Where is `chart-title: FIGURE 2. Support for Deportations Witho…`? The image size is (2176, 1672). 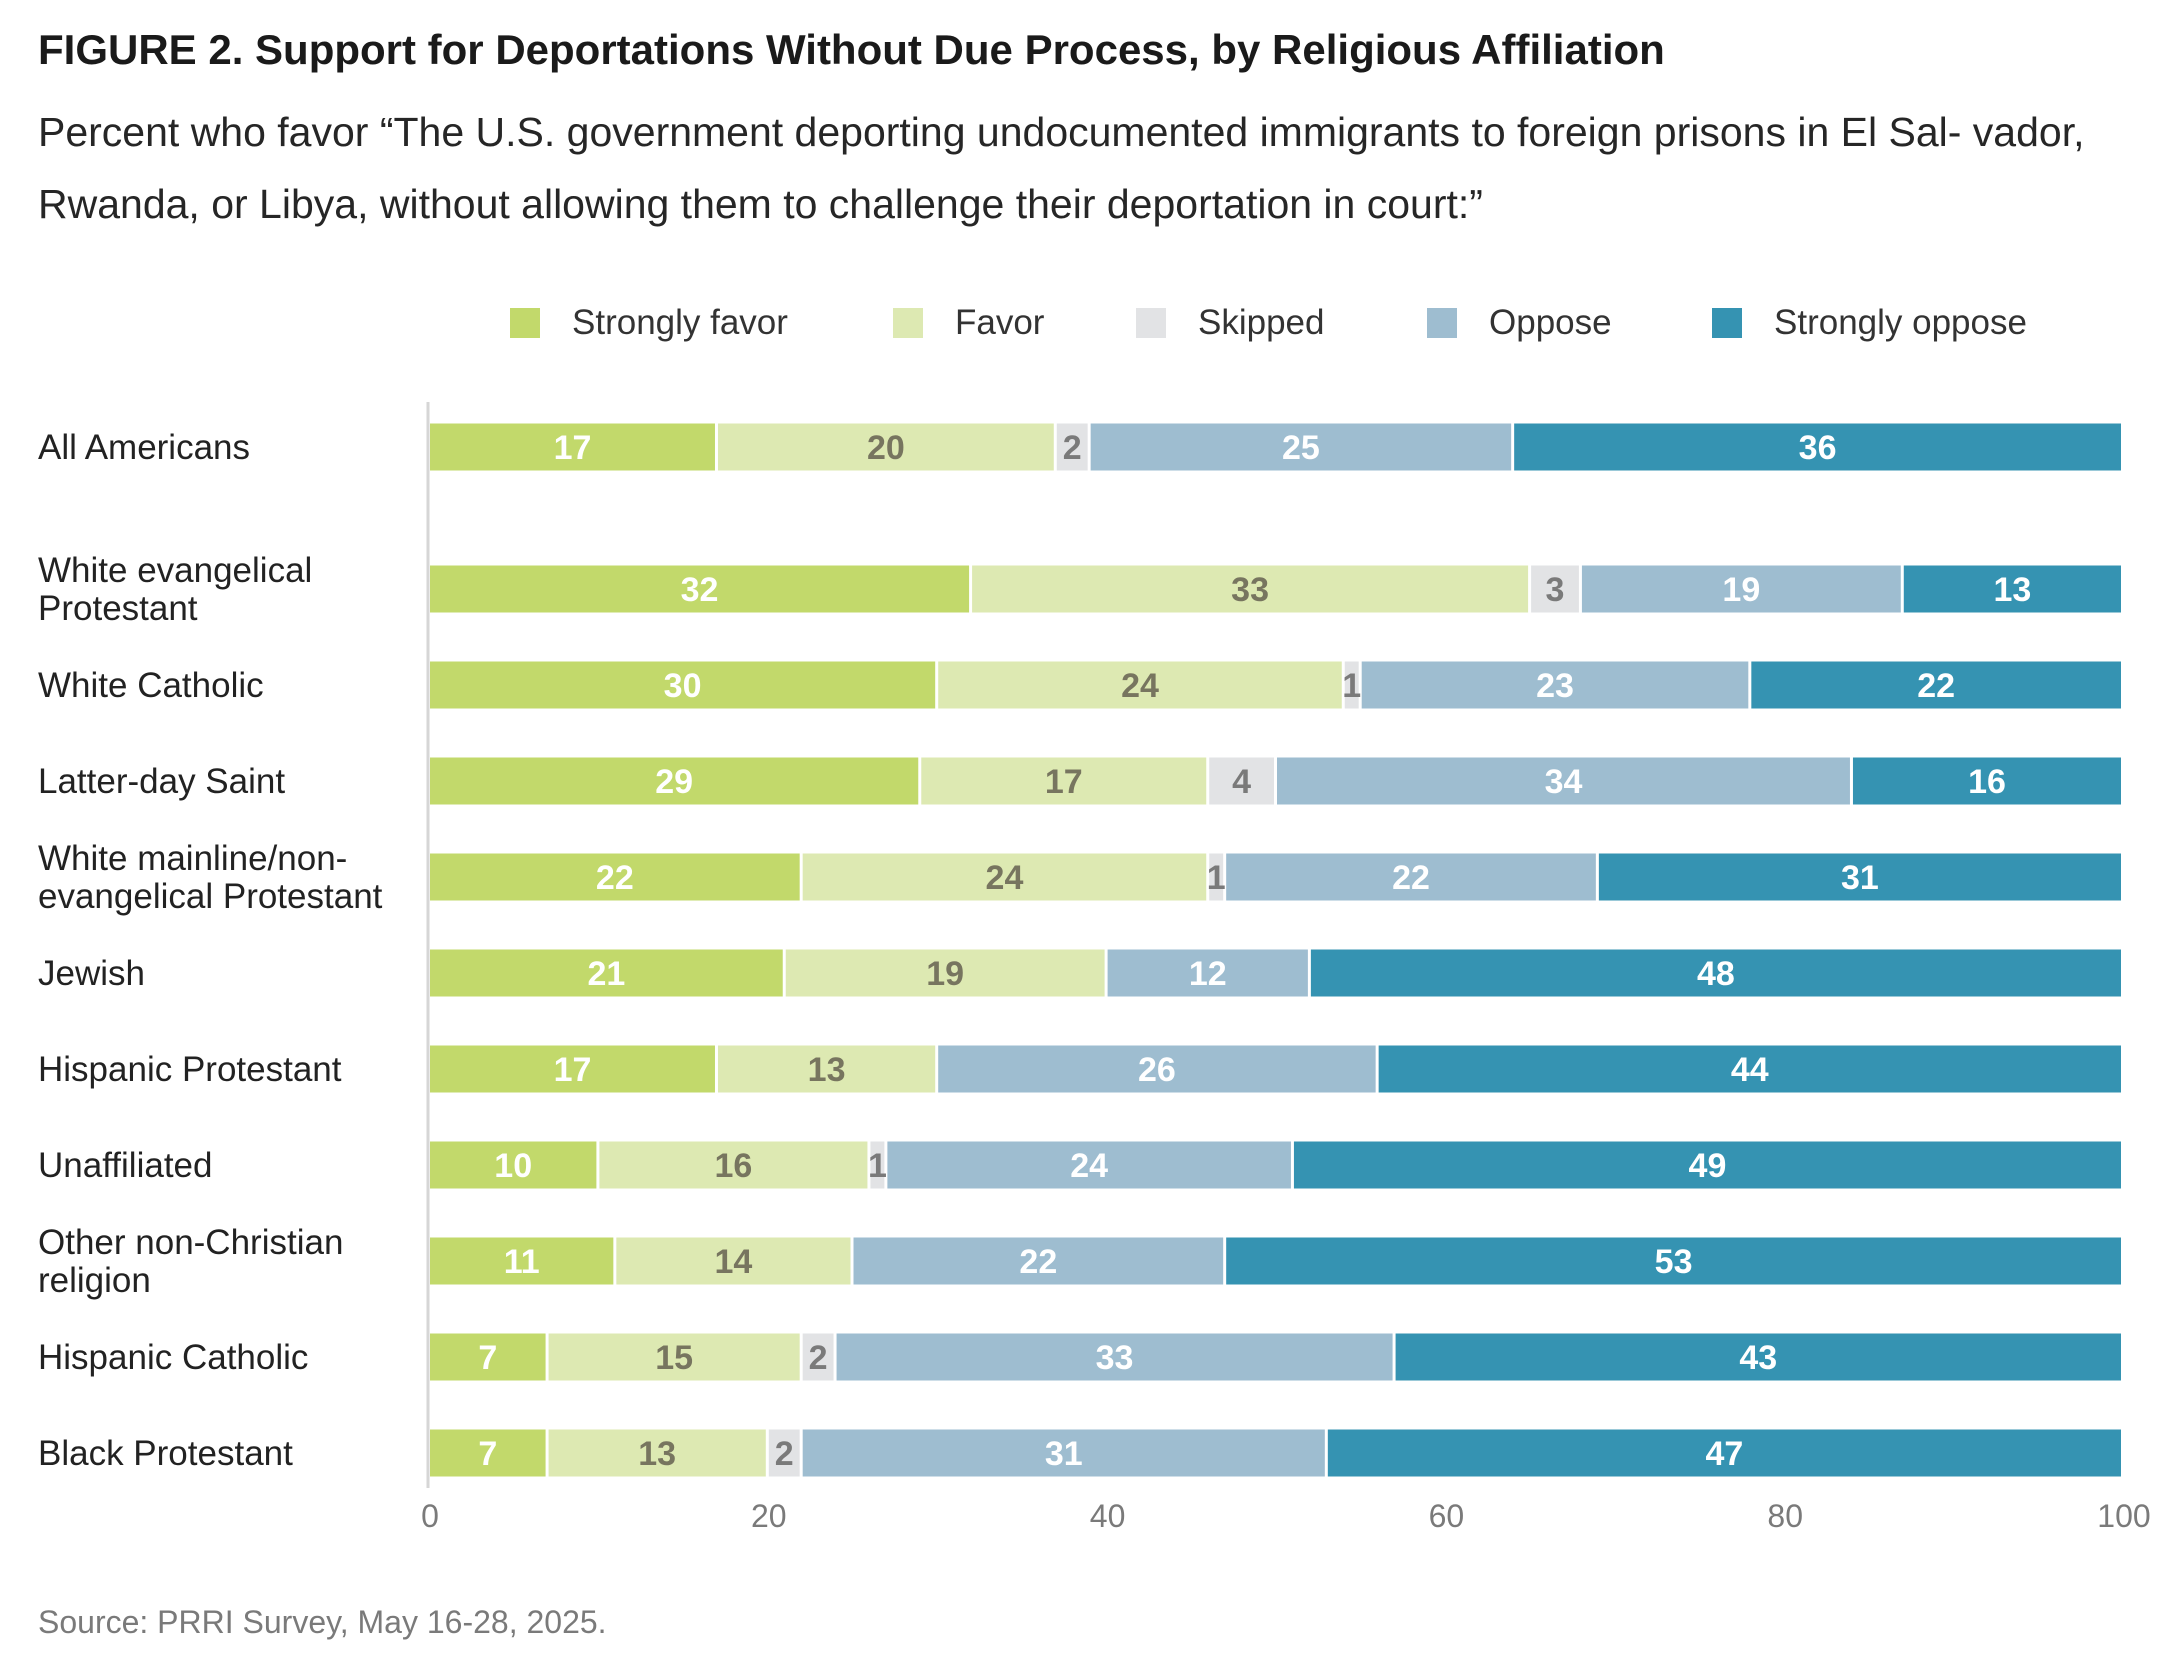
chart-title: FIGURE 2. Support for Deportations Witho… is located at coordinates (851, 49).